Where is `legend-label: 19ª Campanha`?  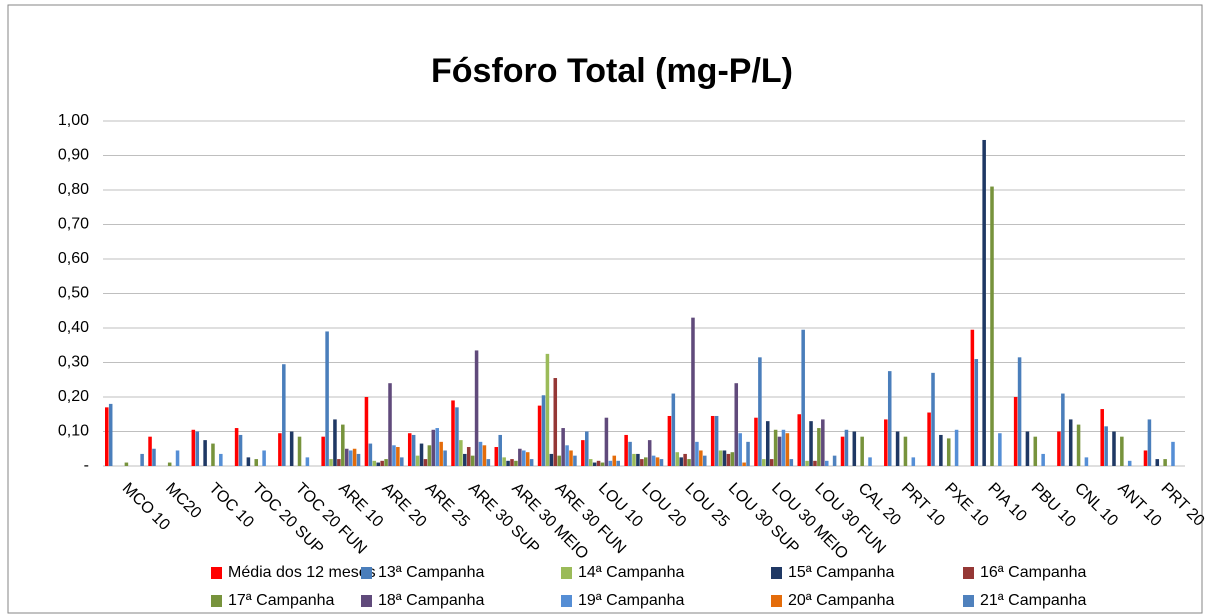
legend-label: 19ª Campanha is located at coordinates (631, 600).